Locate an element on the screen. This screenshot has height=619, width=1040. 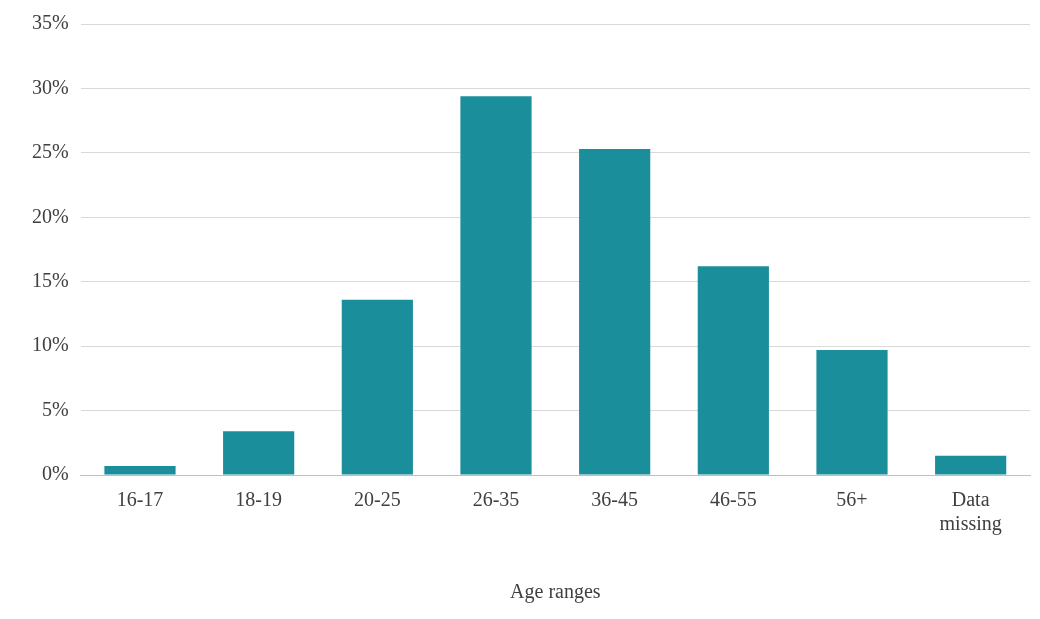
x-tick-label: 36-45 is located at coordinates (614, 499).